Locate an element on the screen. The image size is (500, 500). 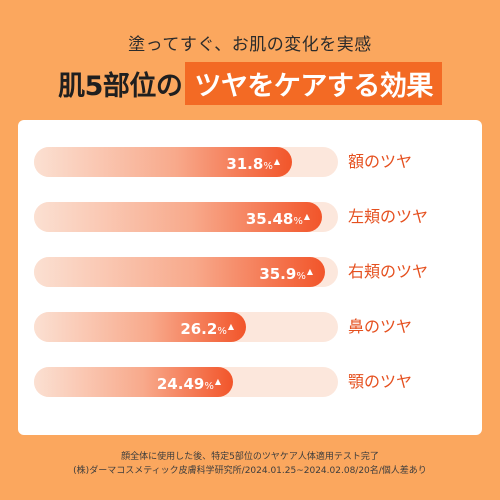
bar-value-number: 24.49 is located at coordinates (180, 384).